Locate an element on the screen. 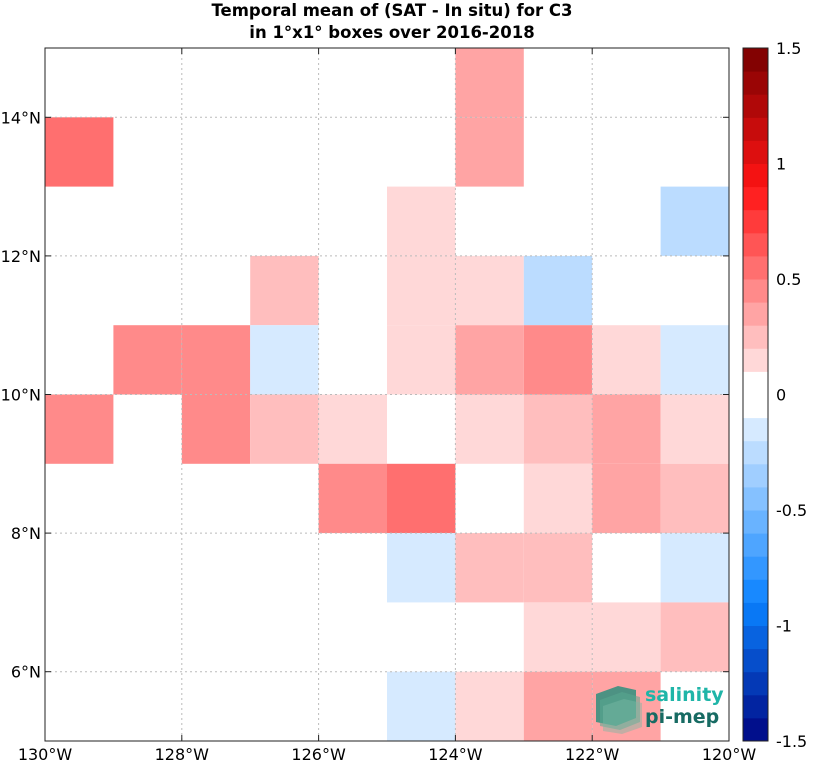 The width and height of the screenshot is (813, 763). salinity-pi-mep-logo: salinity pi-mep is located at coordinates (660, 709).